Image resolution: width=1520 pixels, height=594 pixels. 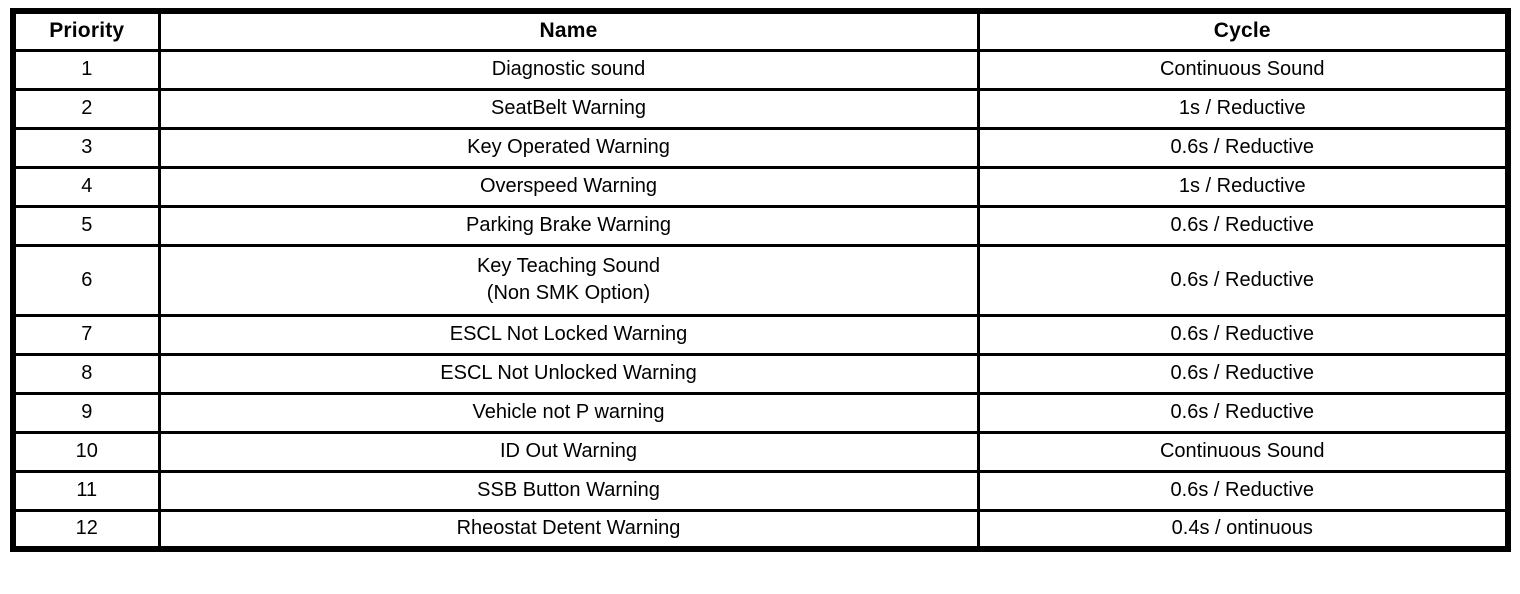 I want to click on column-header-priority: Priority, so click(x=86, y=30).